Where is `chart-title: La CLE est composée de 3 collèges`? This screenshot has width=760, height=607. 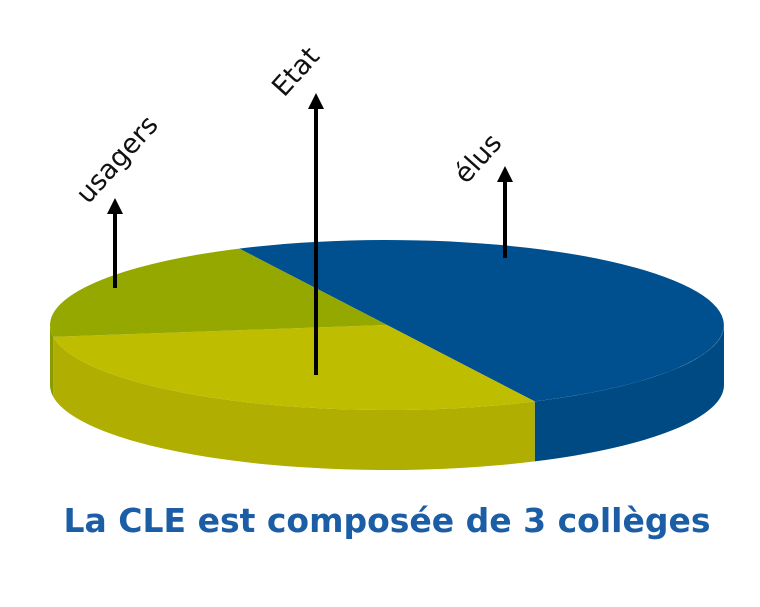 chart-title: La CLE est composée de 3 collèges is located at coordinates (387, 520).